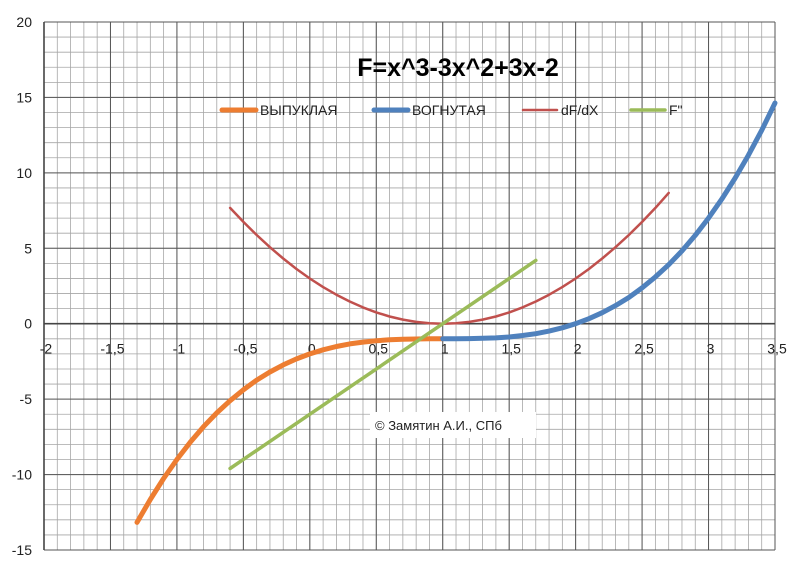 Image resolution: width=790 pixels, height=570 pixels. Describe the element at coordinates (413, 349) in the screenshot. I see `x-tick-labels: -2 -1,5 -1 -0,5 0 0,5 1 1,5 2 2,5 3 3,5` at that location.